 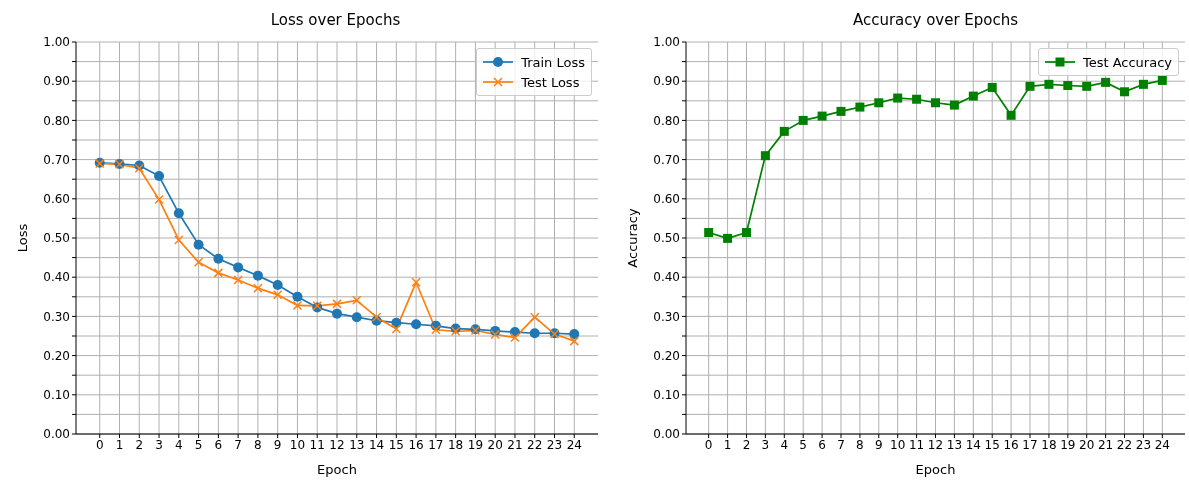 What do you see at coordinates (554, 444) in the screenshot?
I see `x-tick-label: 23` at bounding box center [554, 444].